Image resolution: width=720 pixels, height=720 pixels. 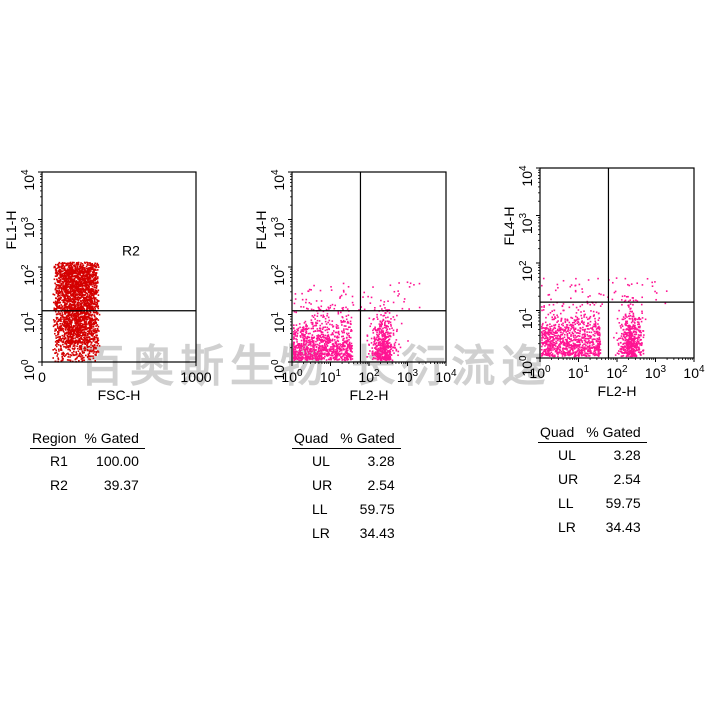 I want to click on row-label: LL, so click(x=320, y=509).